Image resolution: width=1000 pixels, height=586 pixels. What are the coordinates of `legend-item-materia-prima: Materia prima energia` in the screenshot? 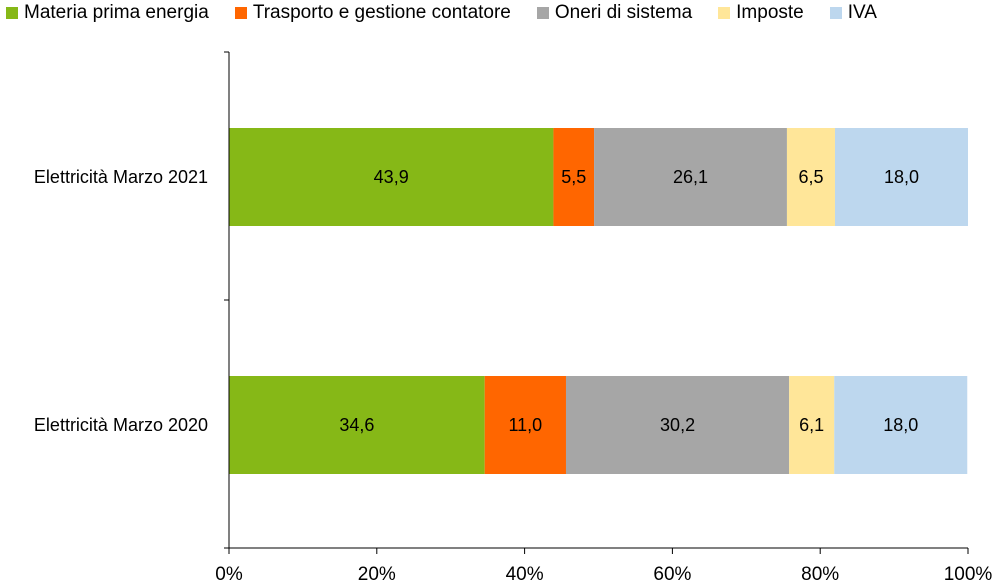 It's located at (107, 13).